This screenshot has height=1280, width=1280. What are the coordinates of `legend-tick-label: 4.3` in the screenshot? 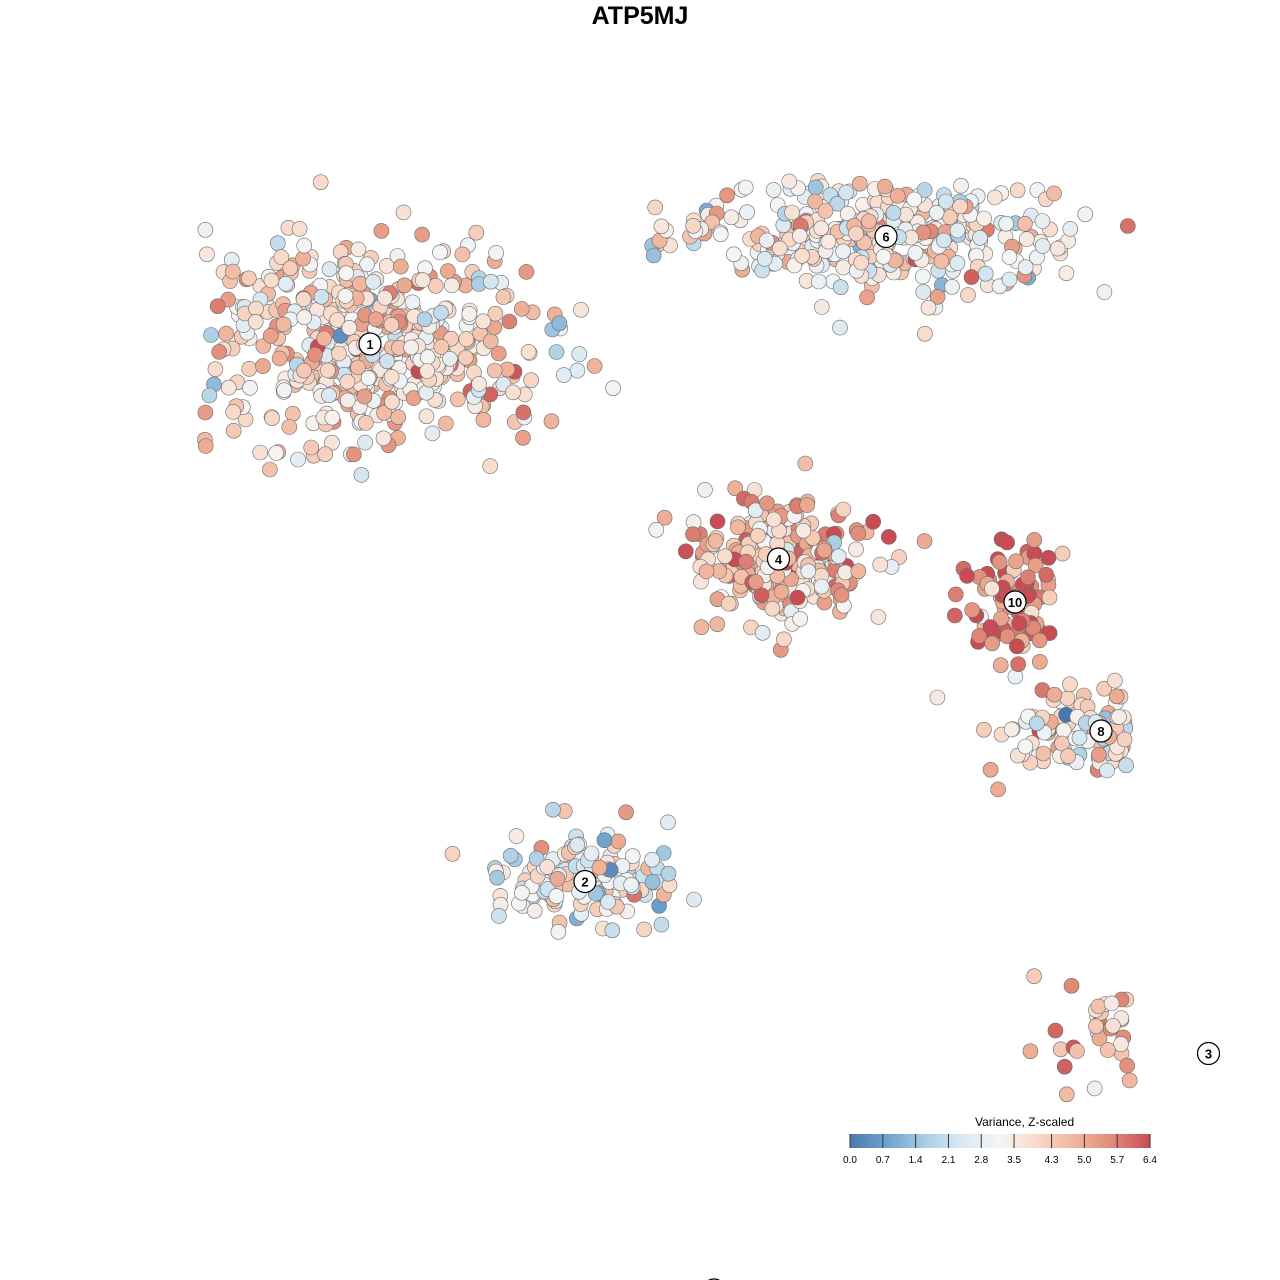 It's located at (1052, 1160).